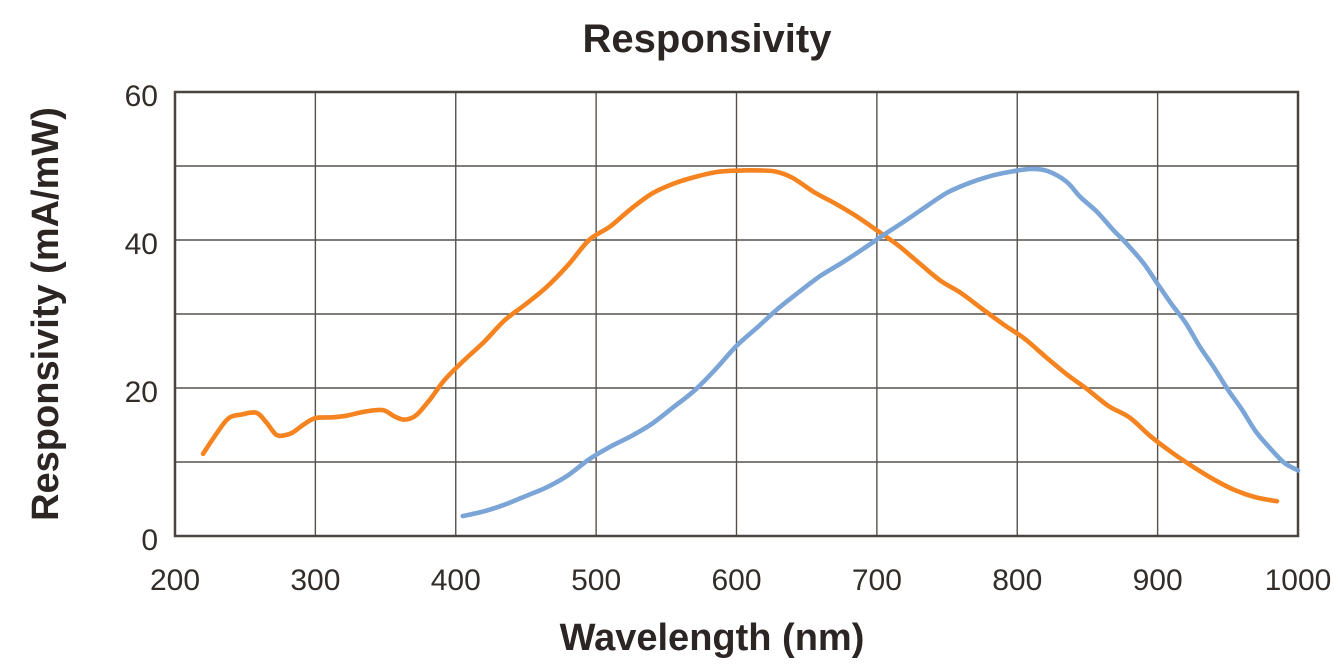  Describe the element at coordinates (596, 580) in the screenshot. I see `x-tick-label: 500` at that location.